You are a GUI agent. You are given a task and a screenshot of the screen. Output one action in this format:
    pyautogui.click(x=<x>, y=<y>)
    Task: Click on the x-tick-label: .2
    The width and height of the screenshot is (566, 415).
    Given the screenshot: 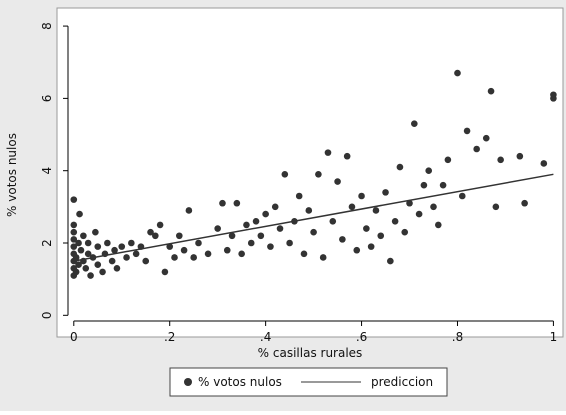 What is the action you would take?
    pyautogui.click(x=169, y=337)
    